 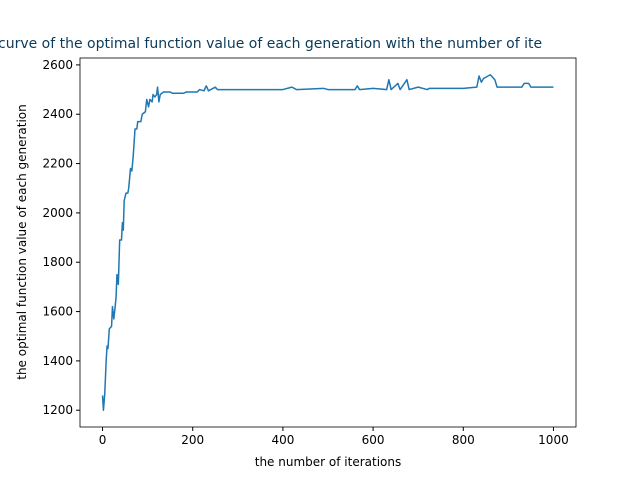 I want to click on x-tick-label: 400, so click(x=282, y=440).